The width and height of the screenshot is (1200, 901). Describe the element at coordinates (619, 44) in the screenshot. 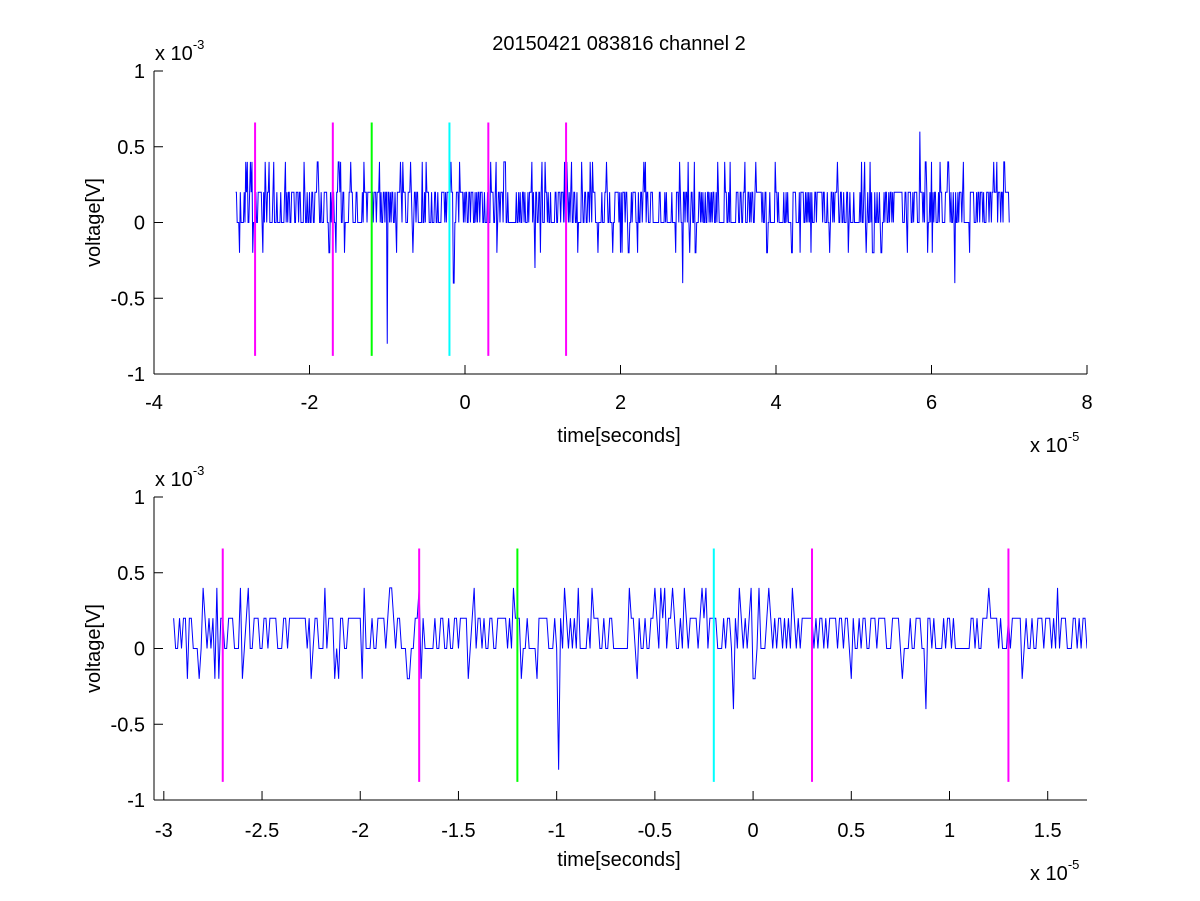

I see `figure-title: 20150421 083816 channel 2` at that location.